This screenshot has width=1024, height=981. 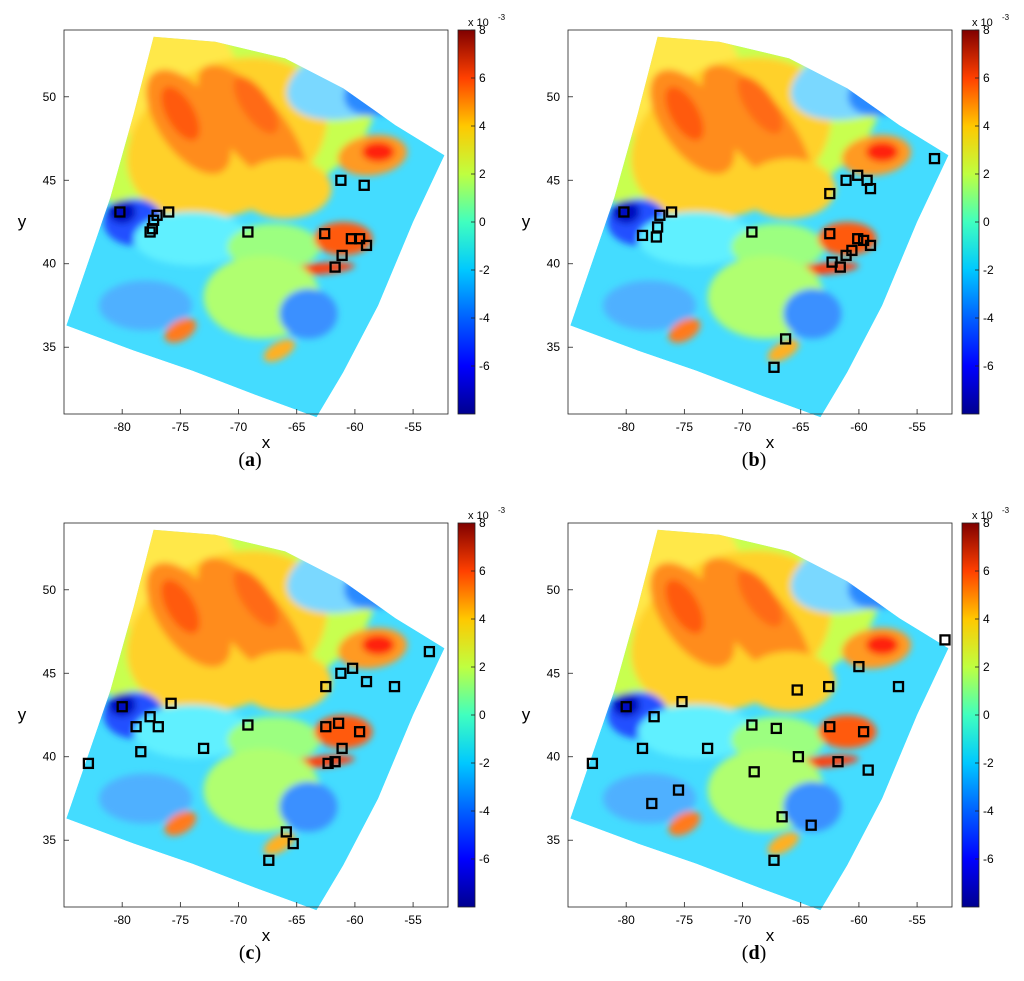 What do you see at coordinates (754, 460) in the screenshot?
I see `panel-label: (b)` at bounding box center [754, 460].